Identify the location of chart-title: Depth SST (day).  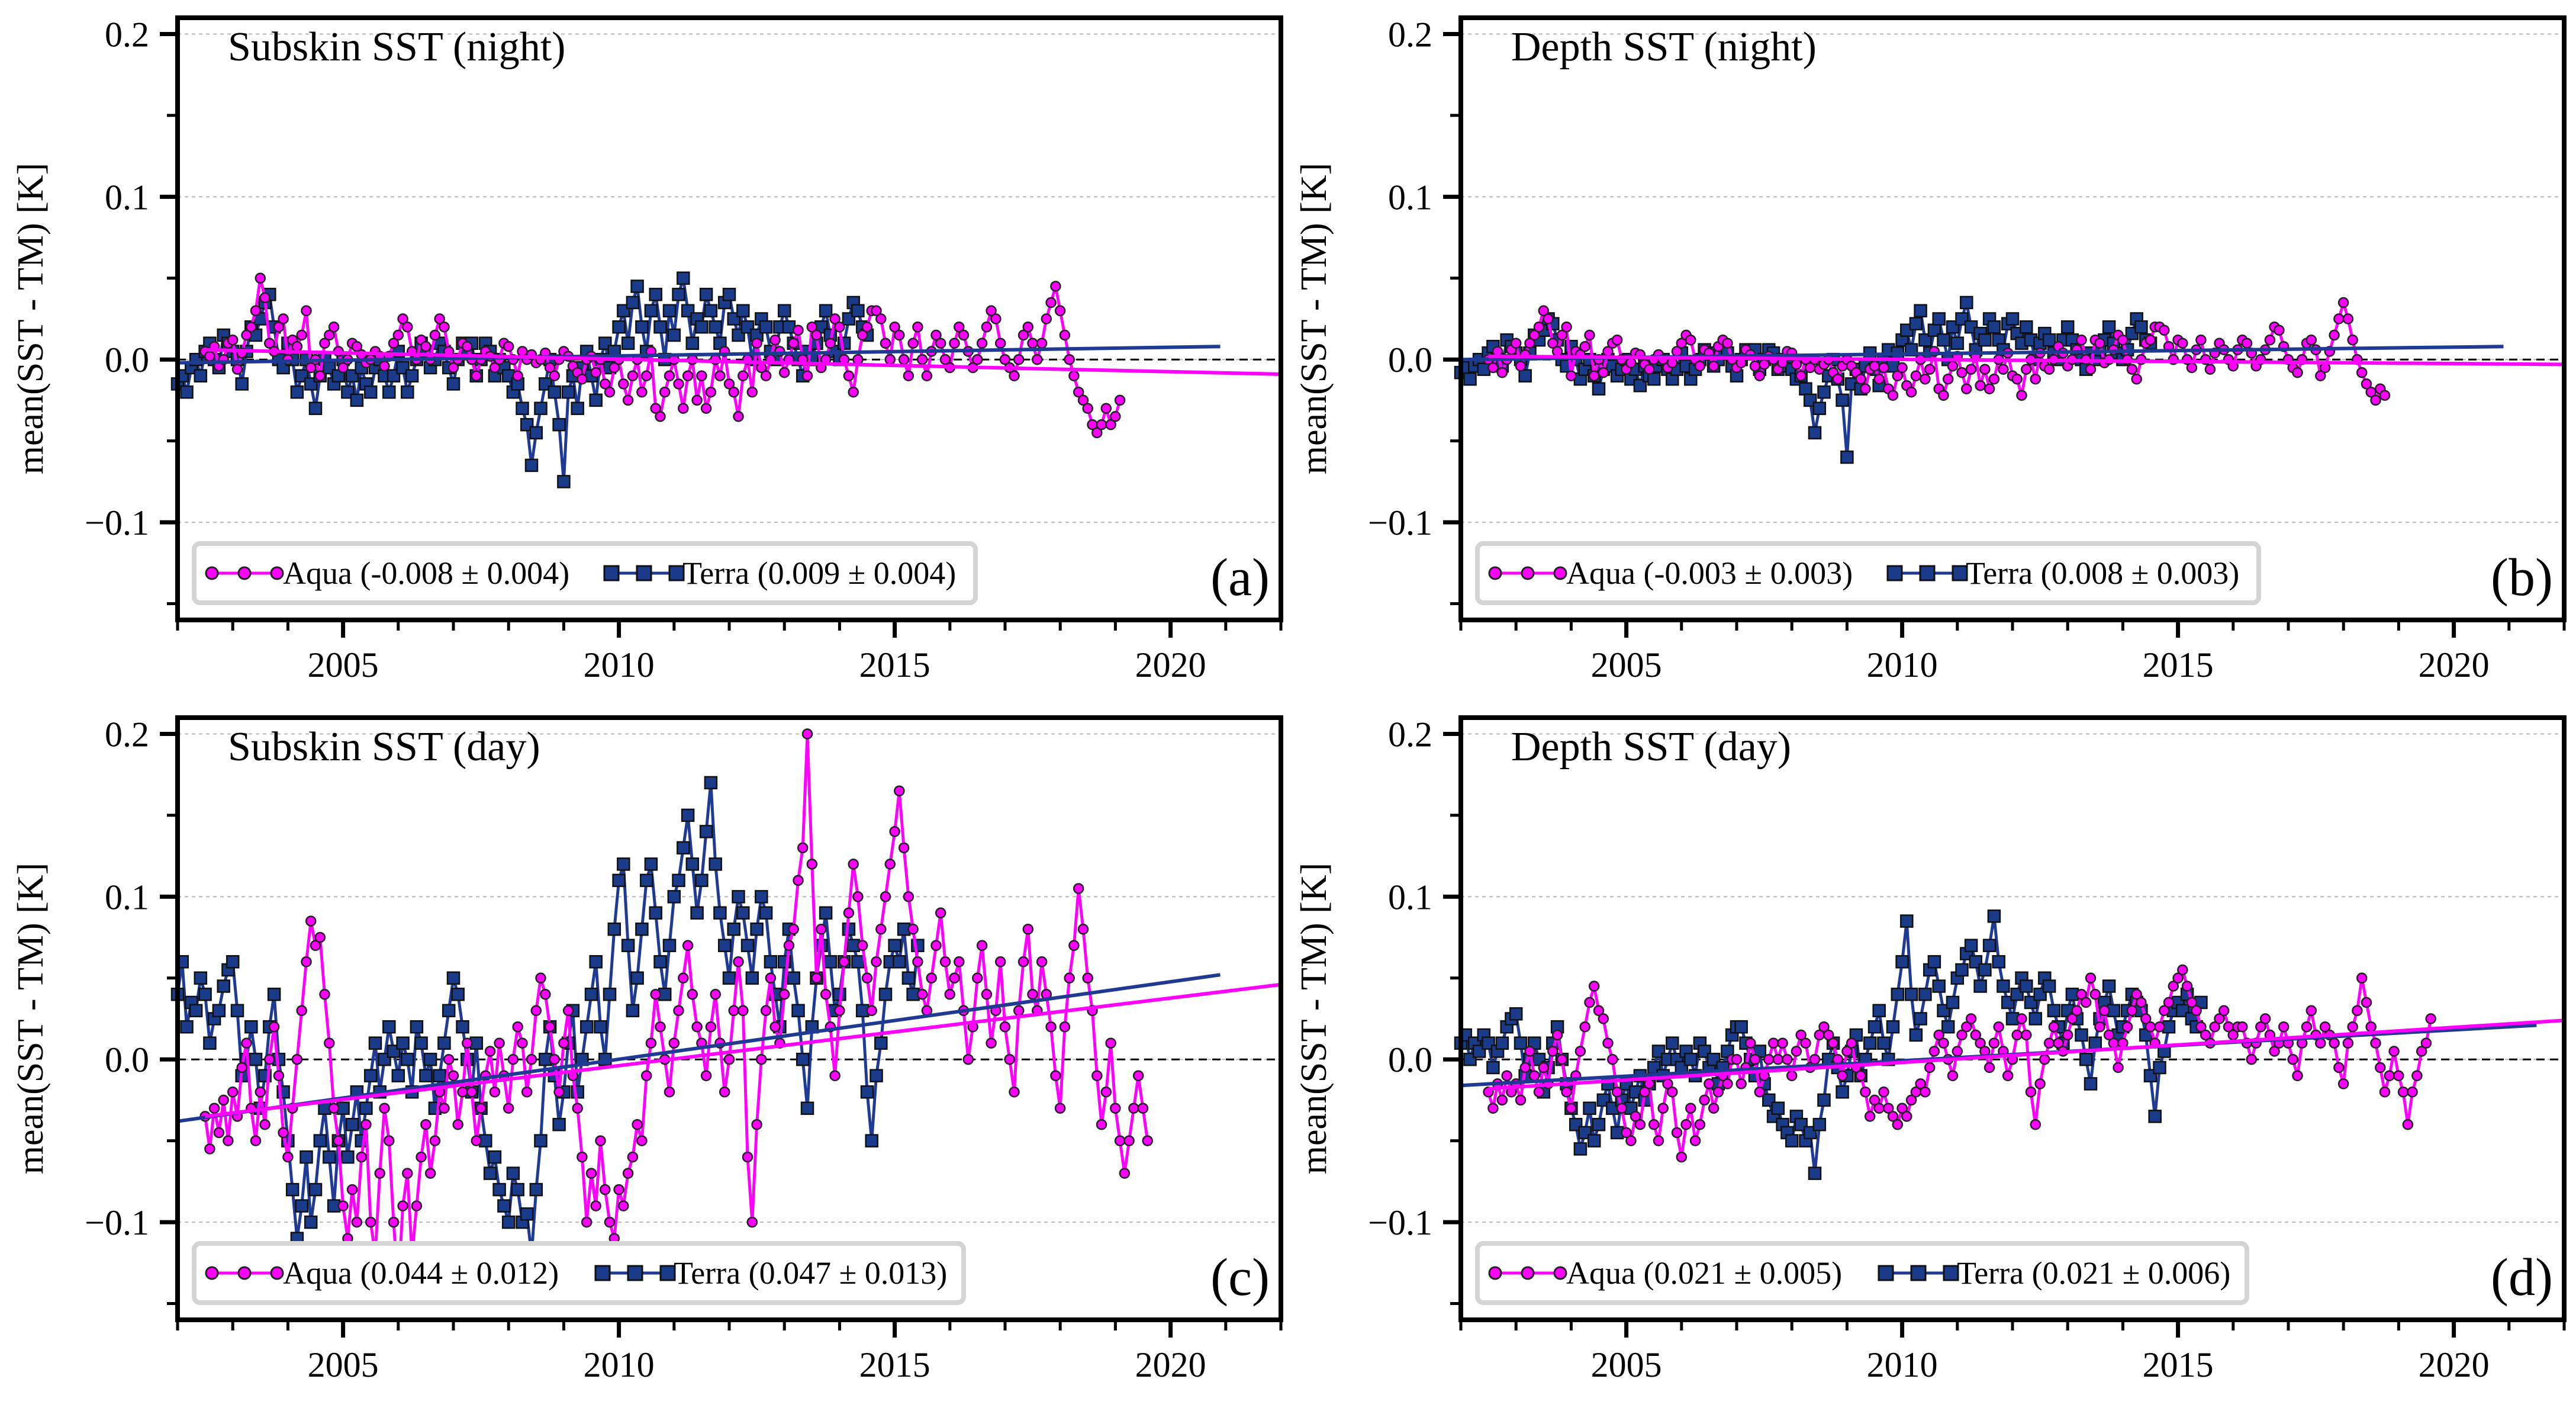
(1651, 747).